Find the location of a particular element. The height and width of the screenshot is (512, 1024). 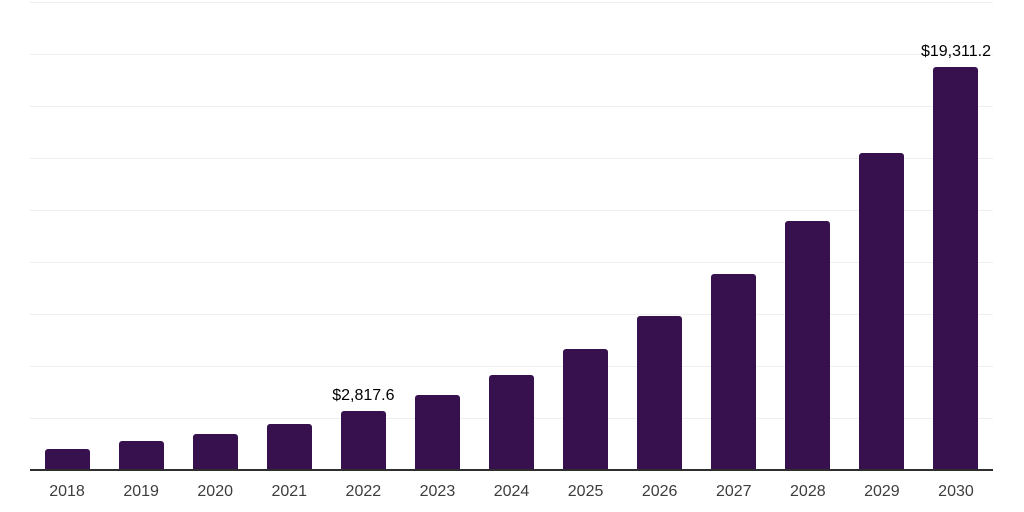

bar-2026 is located at coordinates (660, 392).